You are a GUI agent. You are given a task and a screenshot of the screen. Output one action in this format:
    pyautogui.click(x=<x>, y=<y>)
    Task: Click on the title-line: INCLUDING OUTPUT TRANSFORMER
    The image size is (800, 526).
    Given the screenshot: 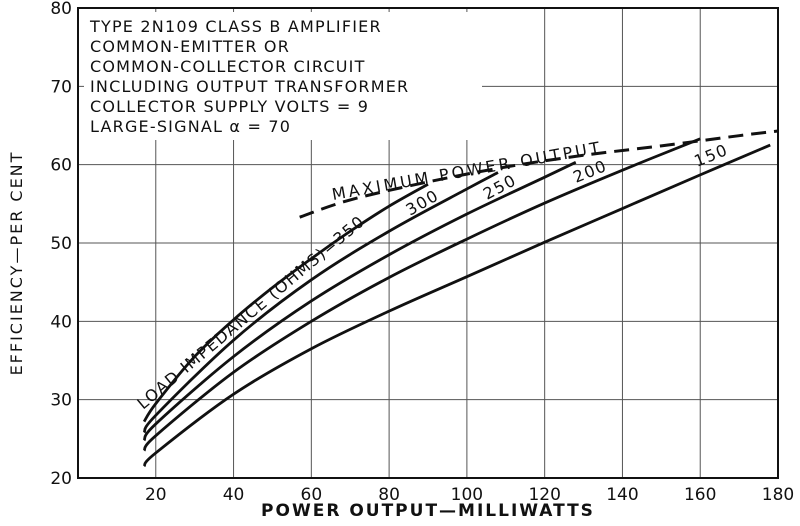 What is the action you would take?
    pyautogui.click(x=249, y=86)
    